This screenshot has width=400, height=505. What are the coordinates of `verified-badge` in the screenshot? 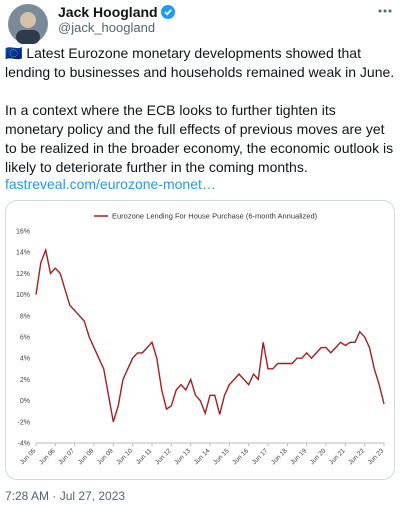 It's located at (168, 12).